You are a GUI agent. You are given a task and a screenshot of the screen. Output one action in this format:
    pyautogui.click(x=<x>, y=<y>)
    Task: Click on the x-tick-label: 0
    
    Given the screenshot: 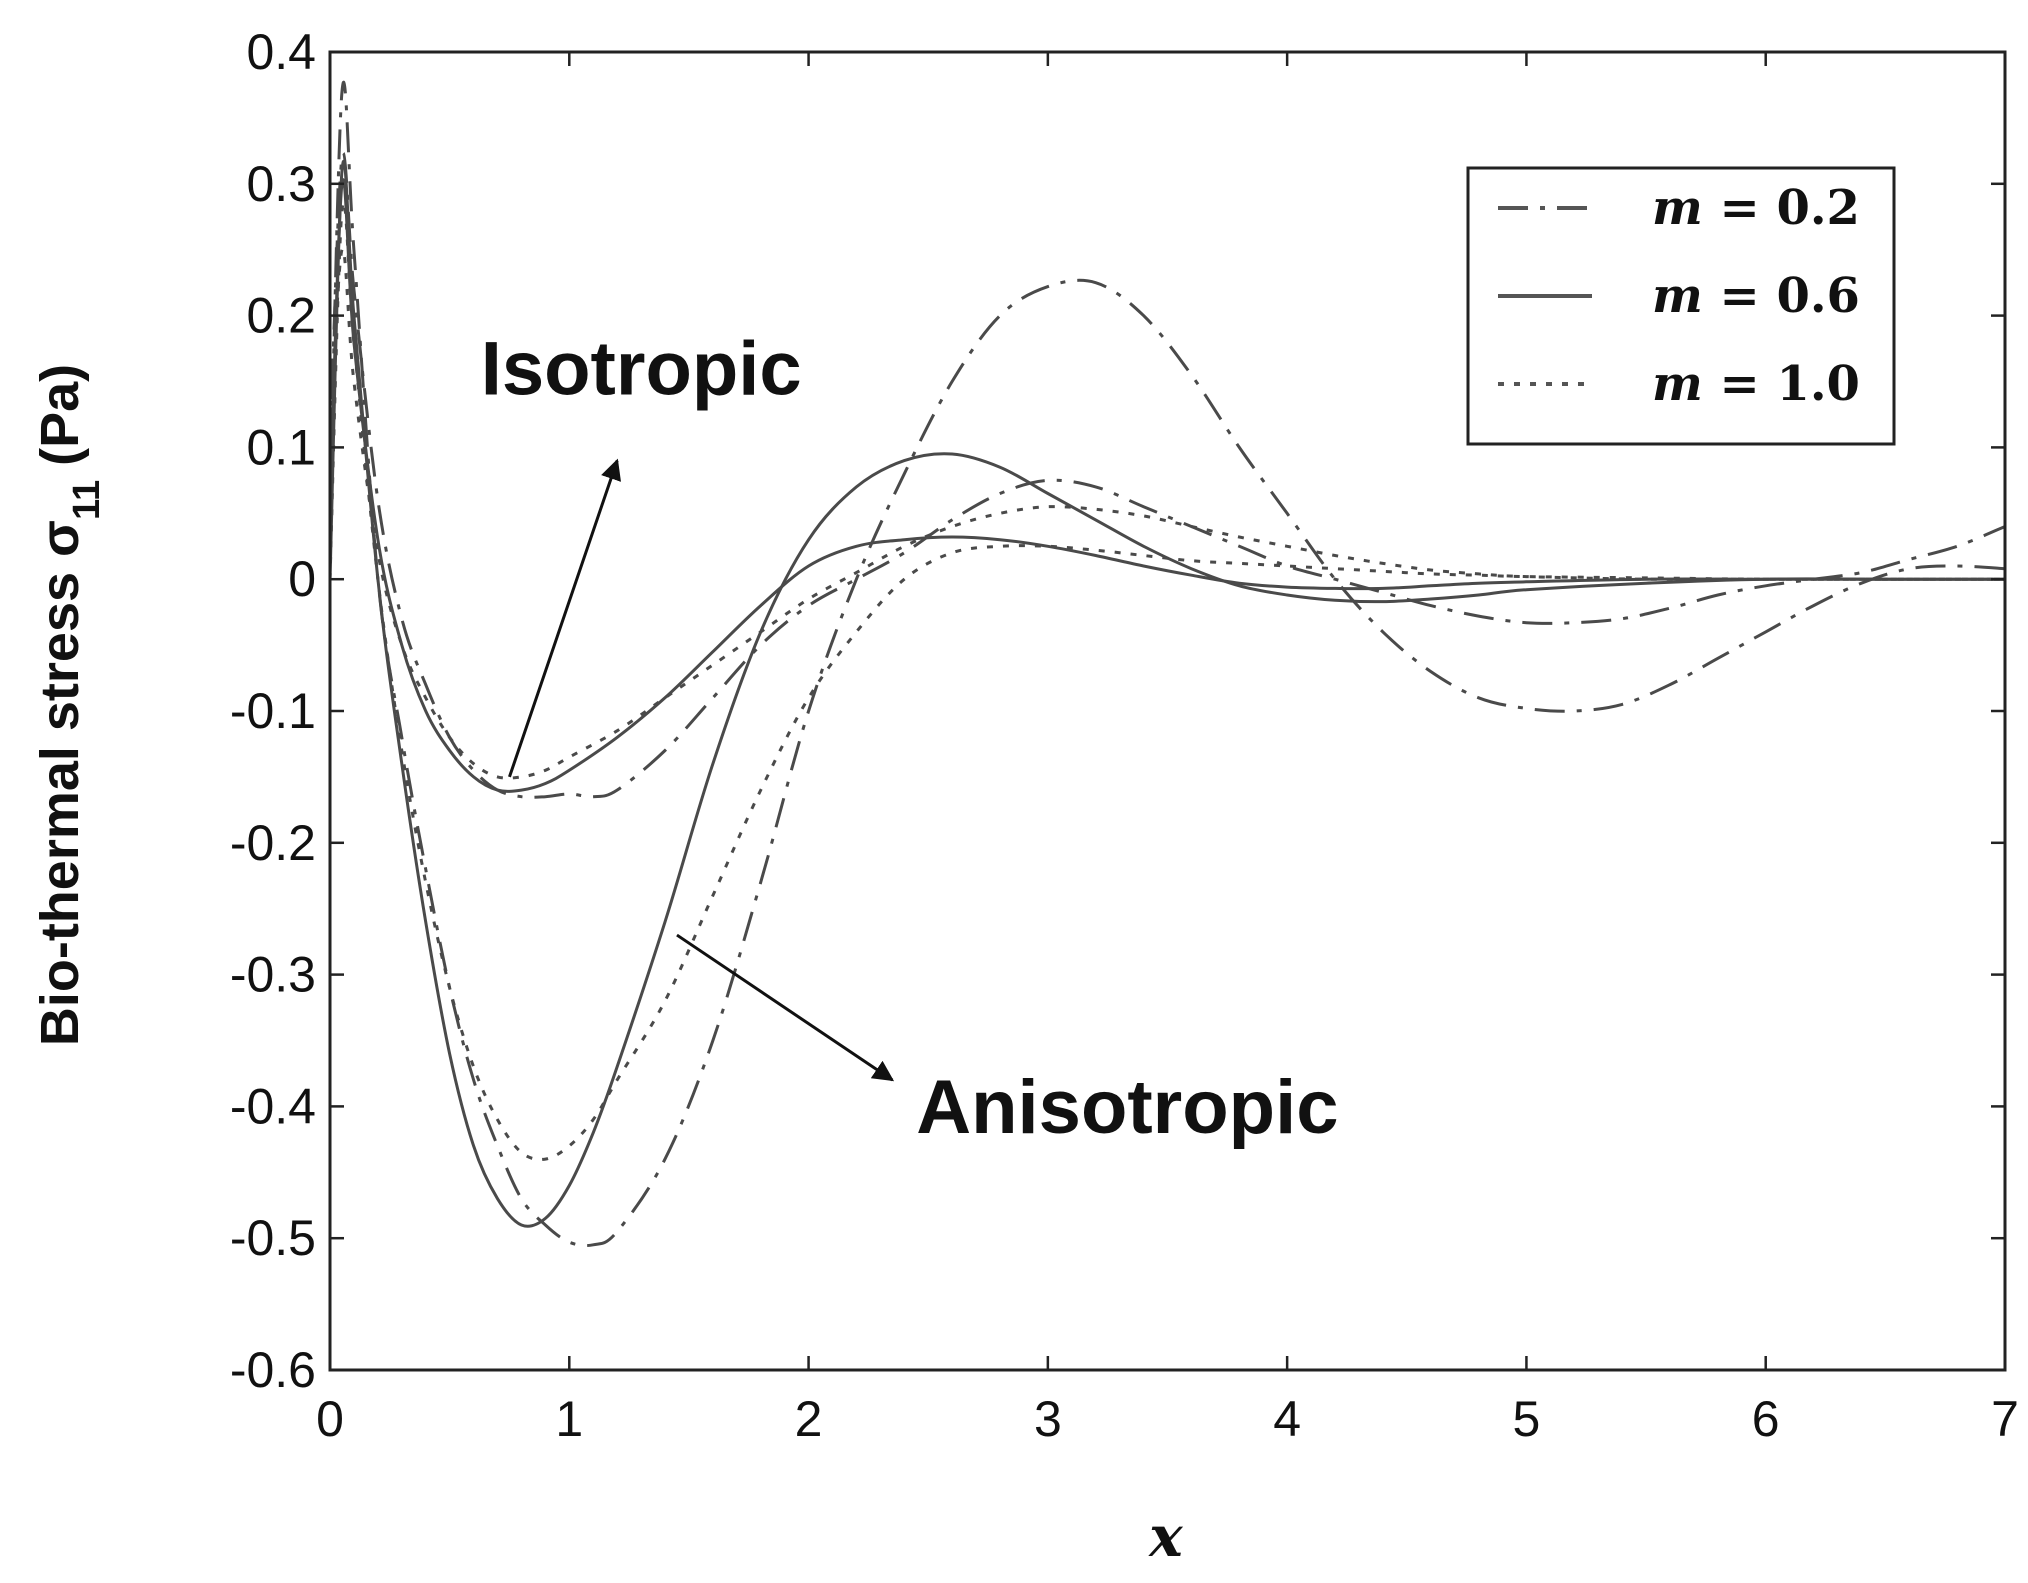 What is the action you would take?
    pyautogui.click(x=330, y=1419)
    